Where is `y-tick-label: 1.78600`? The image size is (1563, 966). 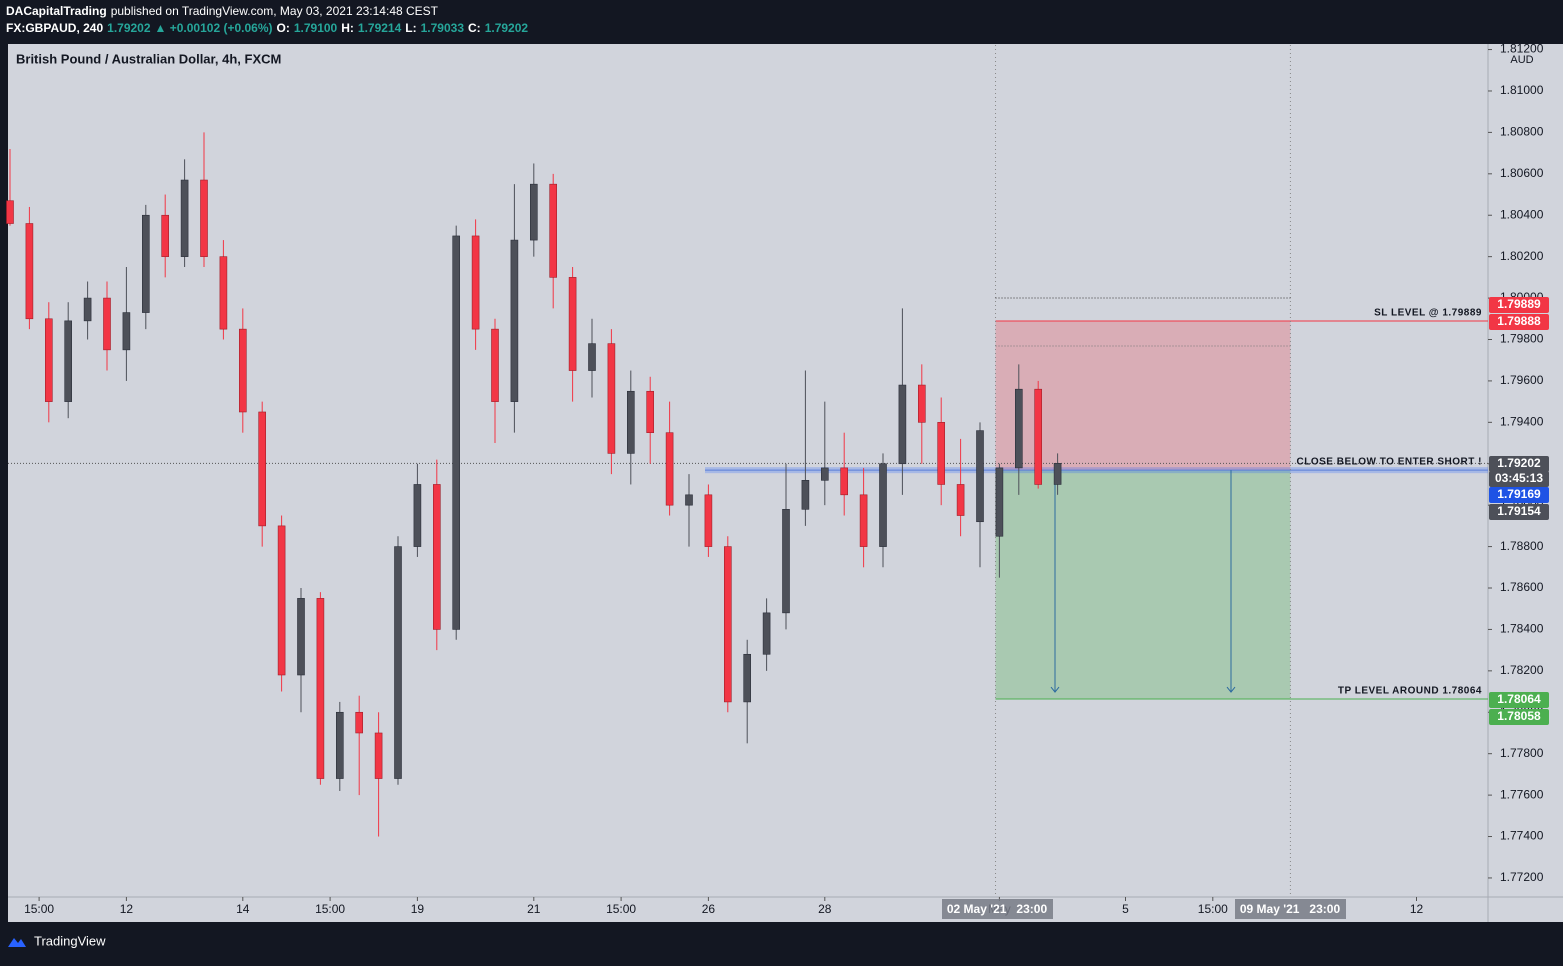 y-tick-label: 1.78600 is located at coordinates (1522, 587).